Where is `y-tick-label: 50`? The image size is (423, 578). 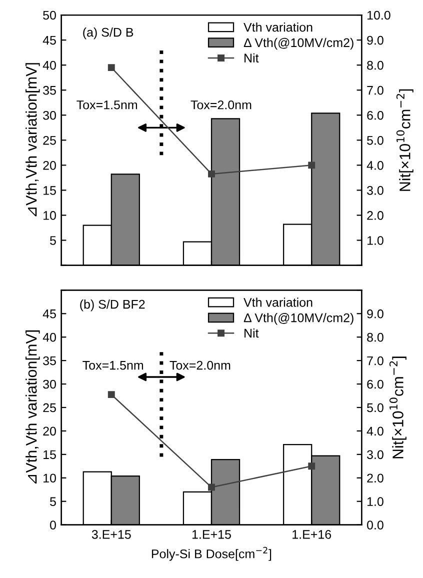 y-tick-label: 50 is located at coordinates (49, 15).